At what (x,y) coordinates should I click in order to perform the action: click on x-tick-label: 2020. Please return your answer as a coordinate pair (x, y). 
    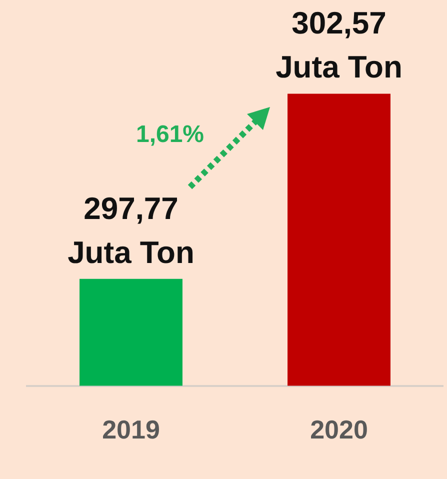
    Looking at the image, I should click on (339, 429).